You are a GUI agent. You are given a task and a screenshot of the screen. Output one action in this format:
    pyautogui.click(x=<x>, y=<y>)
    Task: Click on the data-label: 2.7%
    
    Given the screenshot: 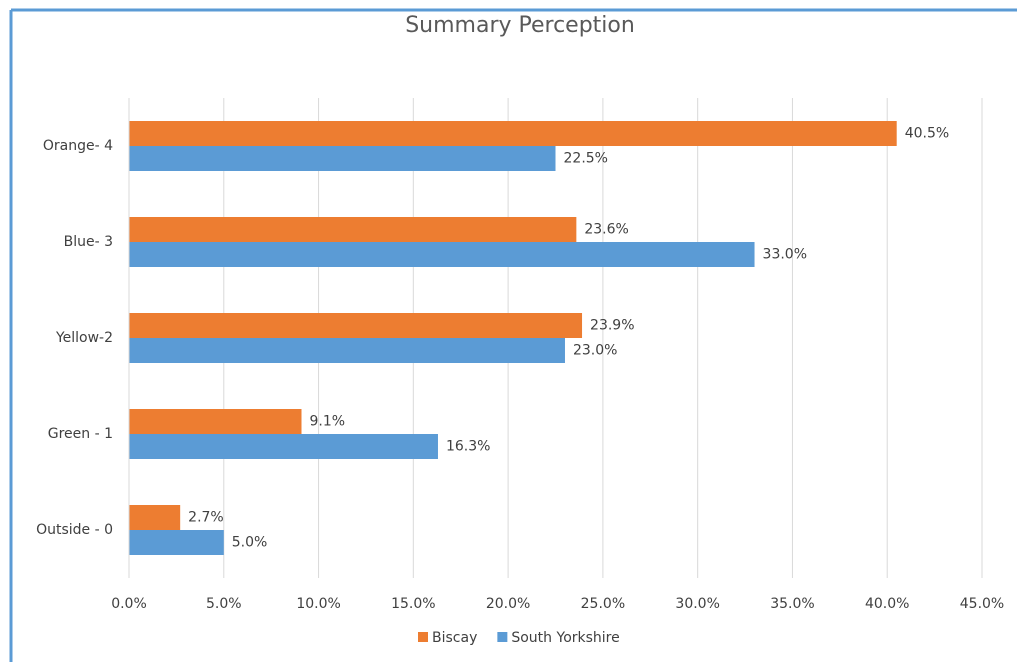 What is the action you would take?
    pyautogui.click(x=206, y=518)
    